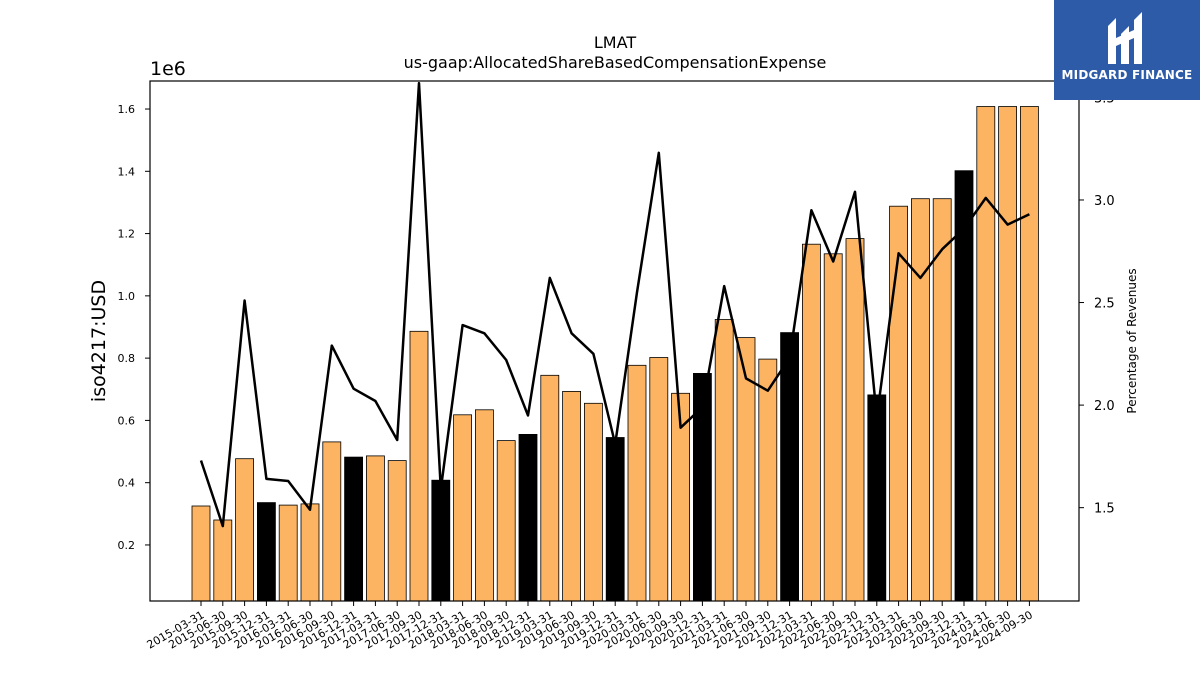 Image resolution: width=1200 pixels, height=675 pixels. I want to click on brand-logo: MIDGARD FINANCE, so click(1127, 50).